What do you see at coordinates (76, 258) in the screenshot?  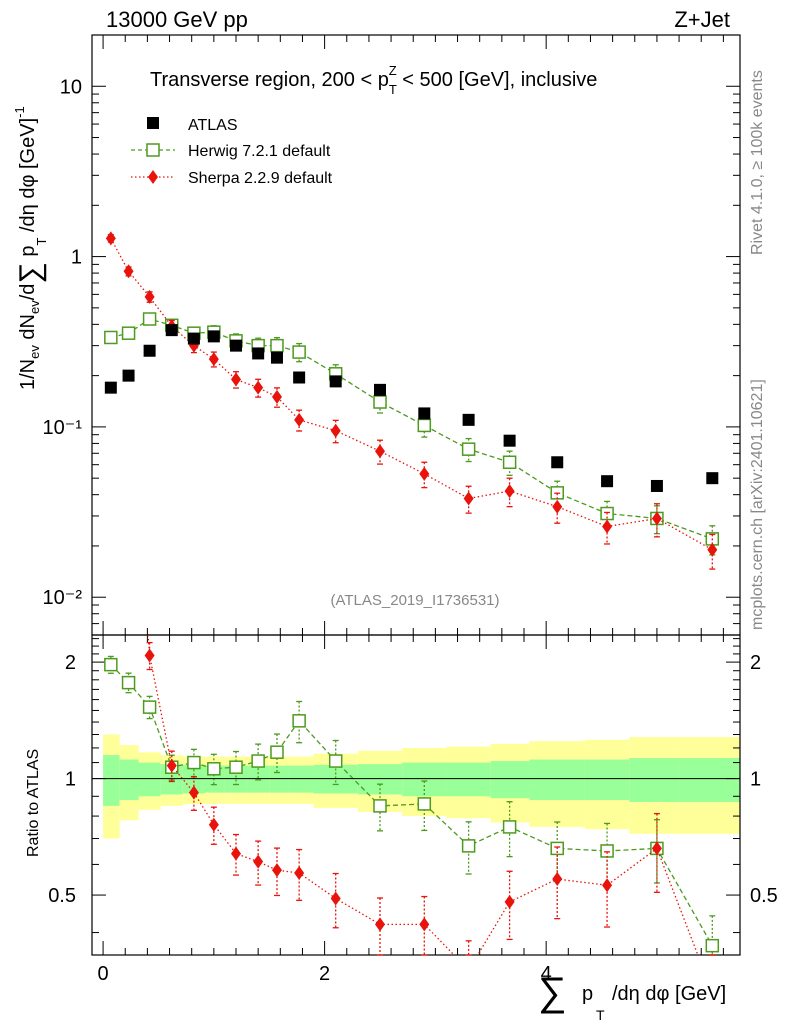 I see `y-tick-label: 1` at bounding box center [76, 258].